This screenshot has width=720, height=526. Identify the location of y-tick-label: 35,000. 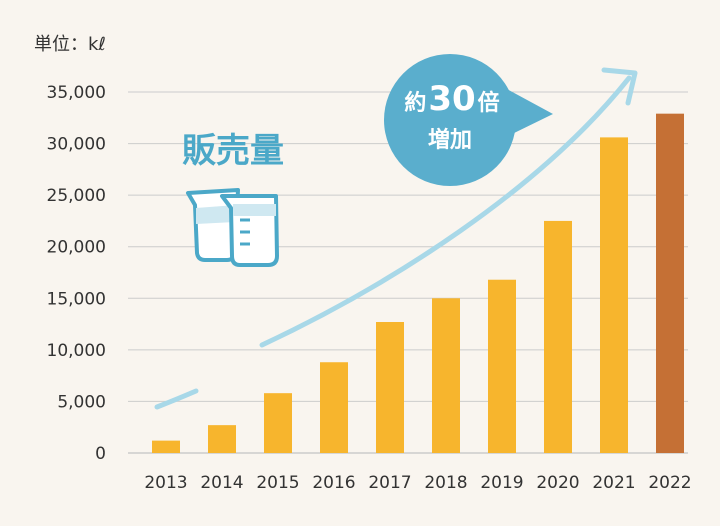
(76, 93).